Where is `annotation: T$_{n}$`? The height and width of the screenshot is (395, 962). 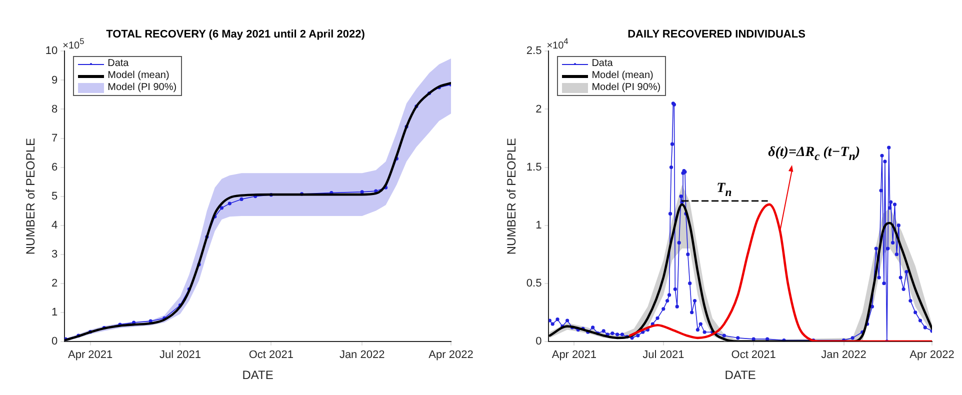 annotation: T$_{n}$ is located at coordinates (724, 190).